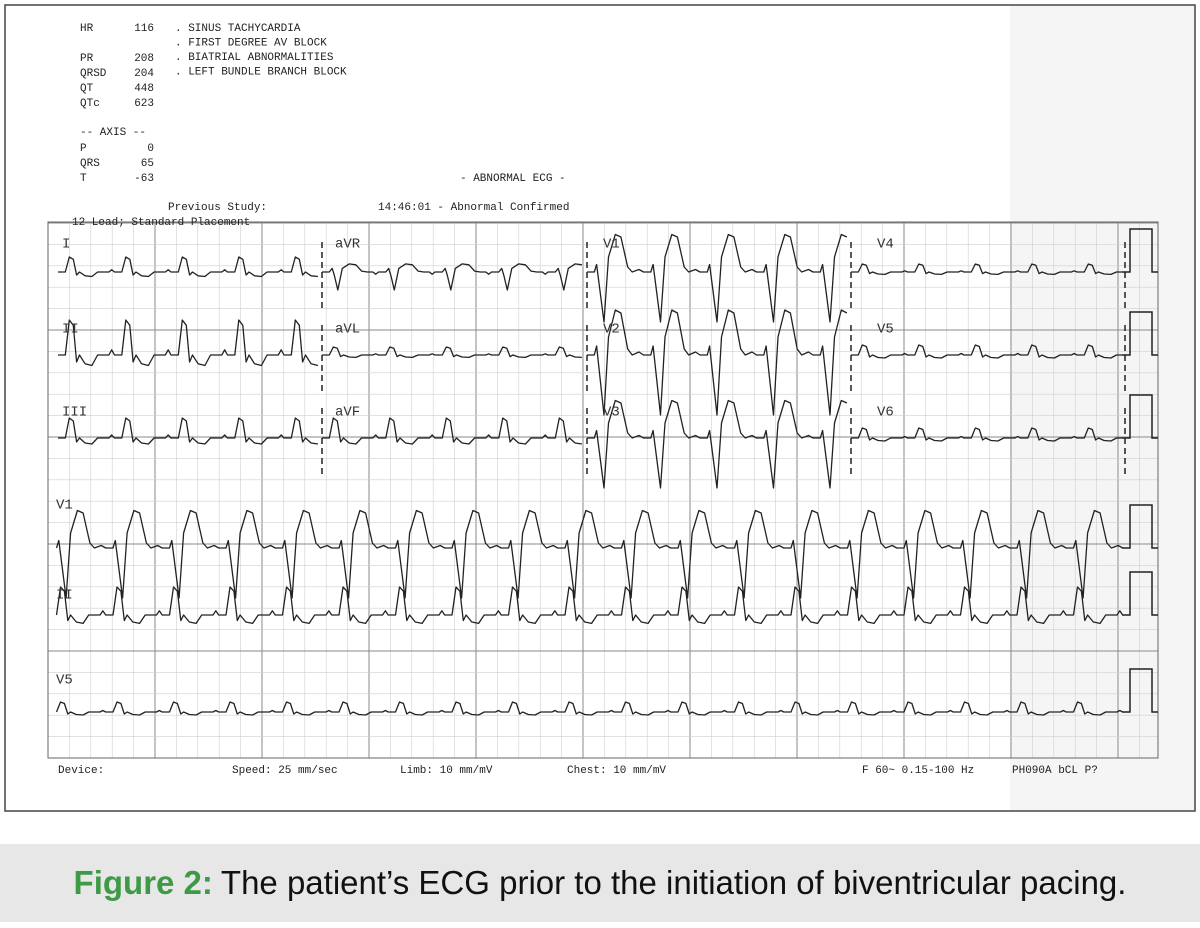  Describe the element at coordinates (885, 245) in the screenshot. I see `lead-label: V4` at that location.